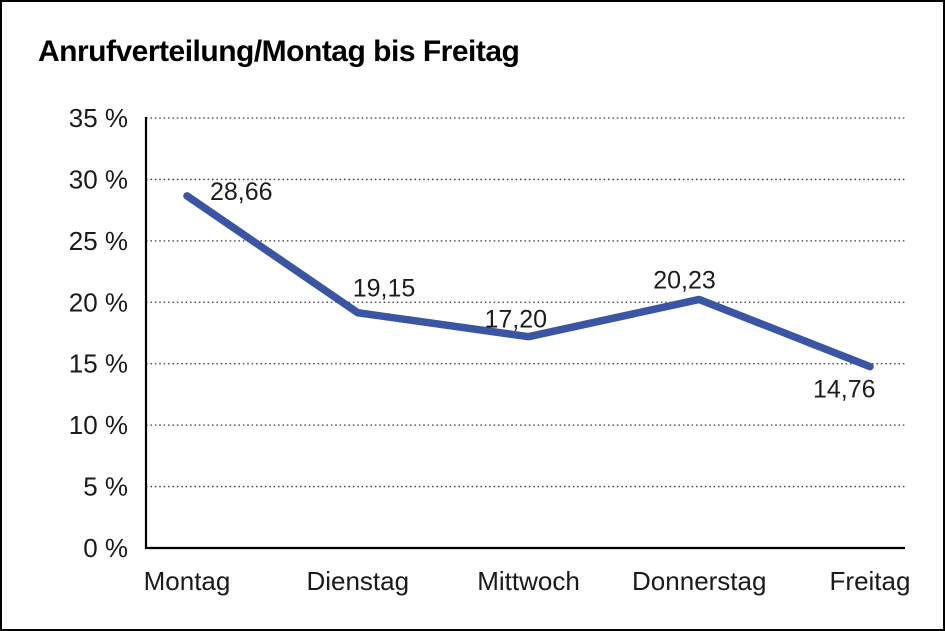 This screenshot has height=631, width=945. I want to click on svg-text: 25 %, so click(98, 241).